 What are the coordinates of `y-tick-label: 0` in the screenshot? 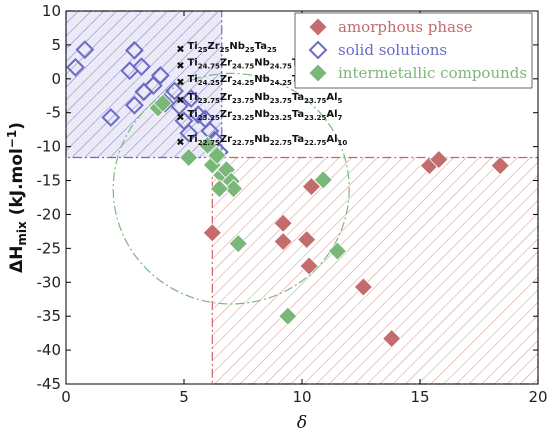 It's located at (56, 79).